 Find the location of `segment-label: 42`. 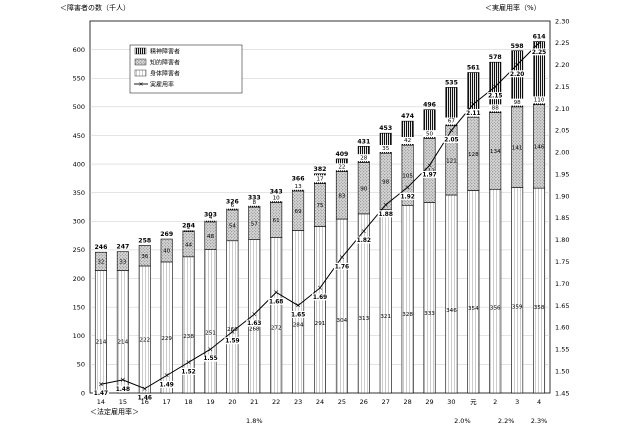

segment-label: 42 is located at coordinates (407, 141).